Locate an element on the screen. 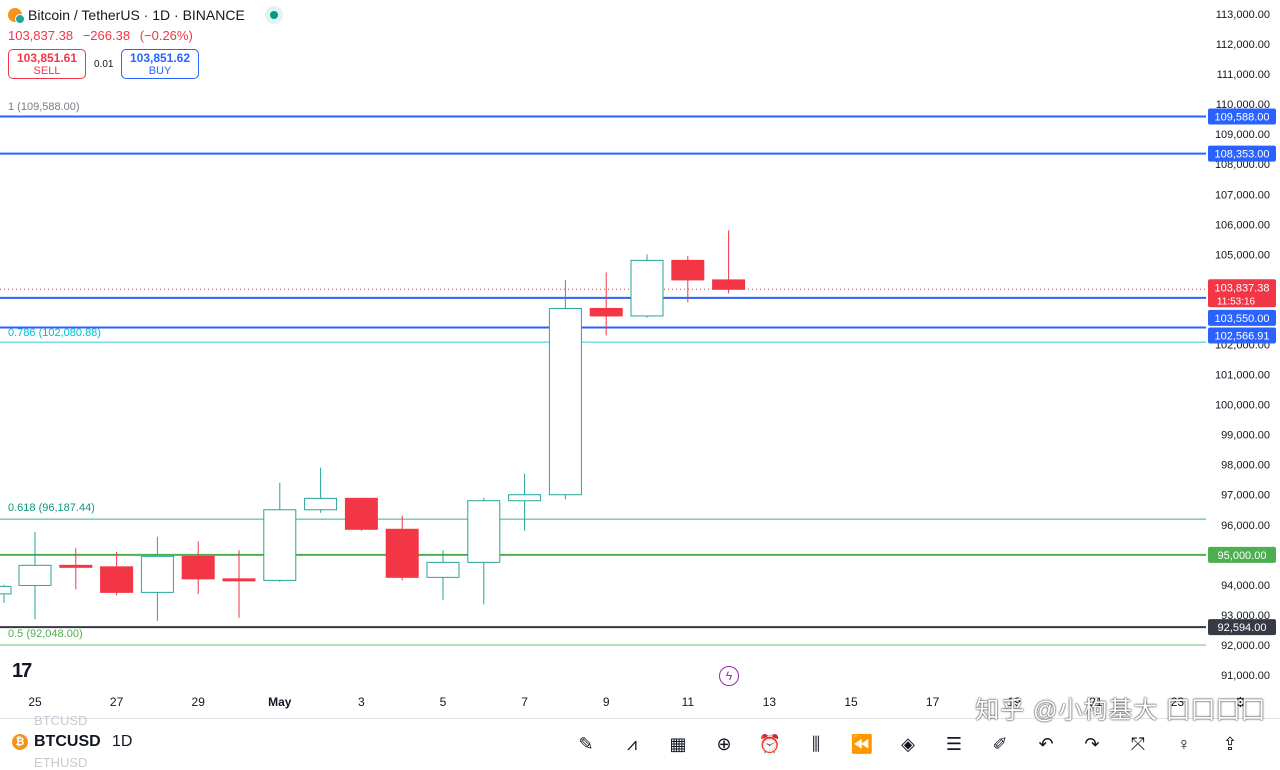 Image resolution: width=1280 pixels, height=770 pixels. last-price-box is located at coordinates (1242, 293).